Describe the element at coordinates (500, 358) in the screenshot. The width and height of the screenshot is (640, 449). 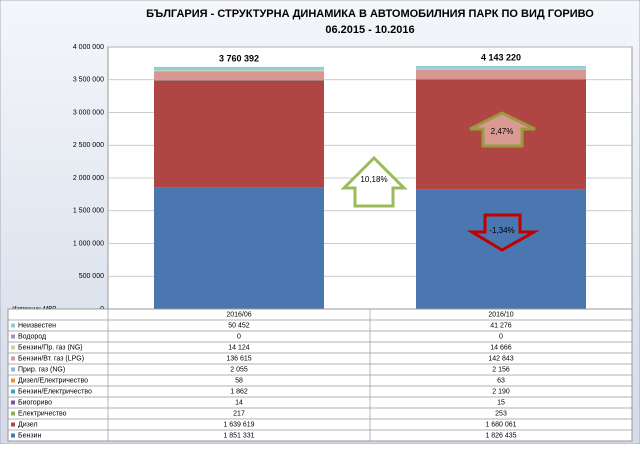
I see `table-value: 142 843` at that location.